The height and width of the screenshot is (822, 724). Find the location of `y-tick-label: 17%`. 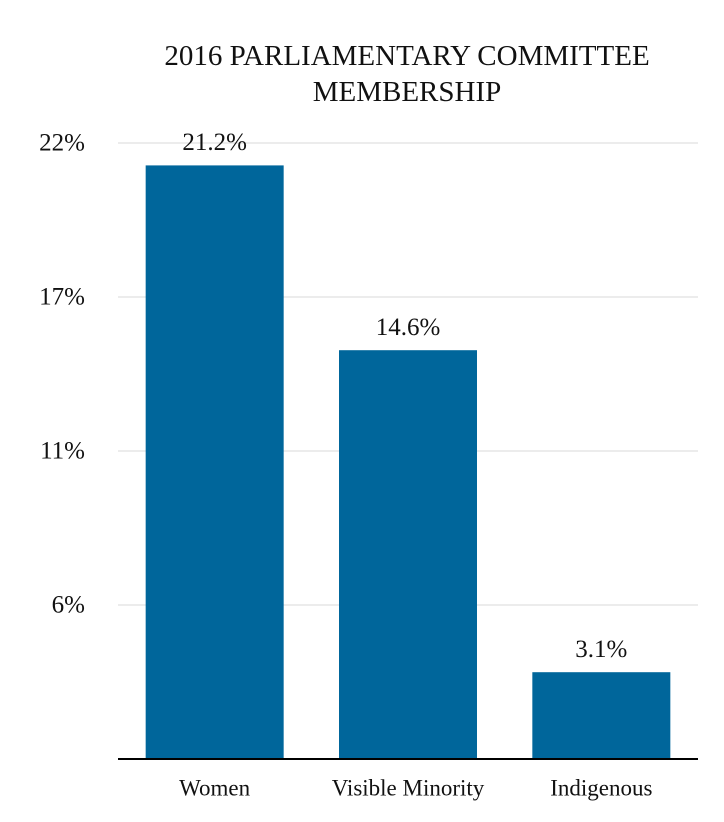

y-tick-label: 17% is located at coordinates (62, 297).